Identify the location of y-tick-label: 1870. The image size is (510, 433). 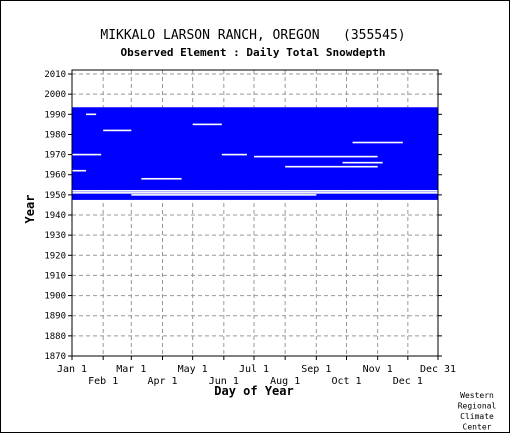
(55, 357).